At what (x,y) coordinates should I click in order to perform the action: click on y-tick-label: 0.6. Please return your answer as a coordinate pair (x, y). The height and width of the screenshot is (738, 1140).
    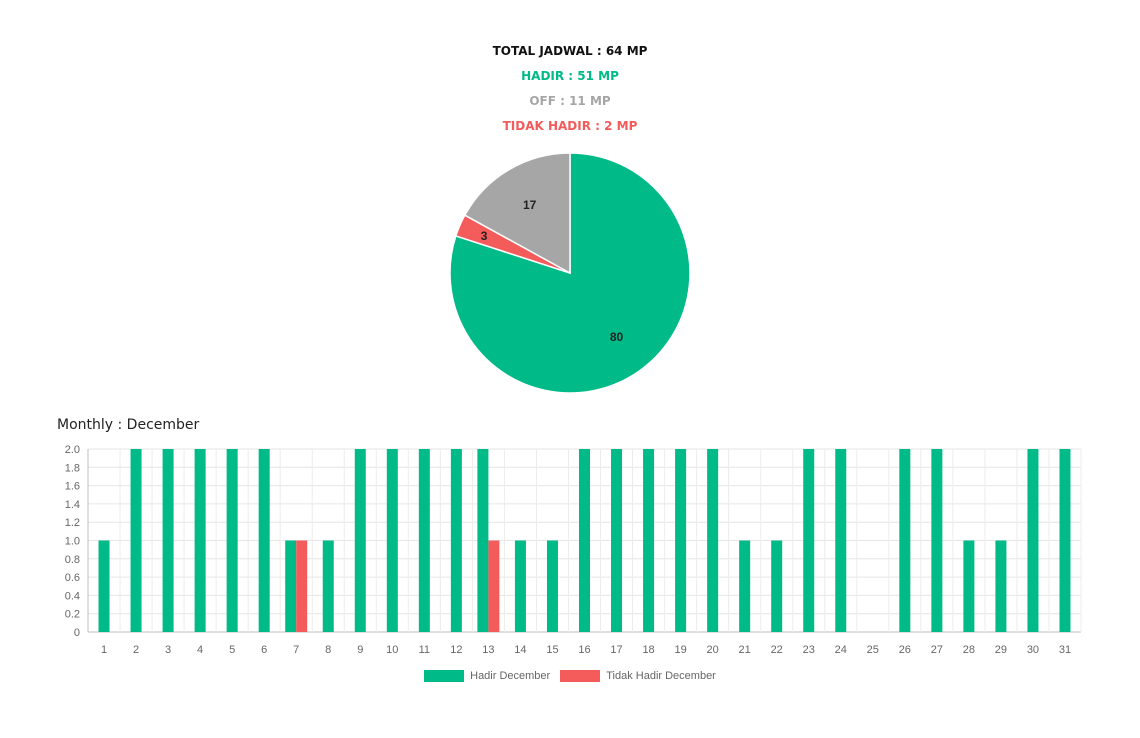
    Looking at the image, I should click on (72, 578).